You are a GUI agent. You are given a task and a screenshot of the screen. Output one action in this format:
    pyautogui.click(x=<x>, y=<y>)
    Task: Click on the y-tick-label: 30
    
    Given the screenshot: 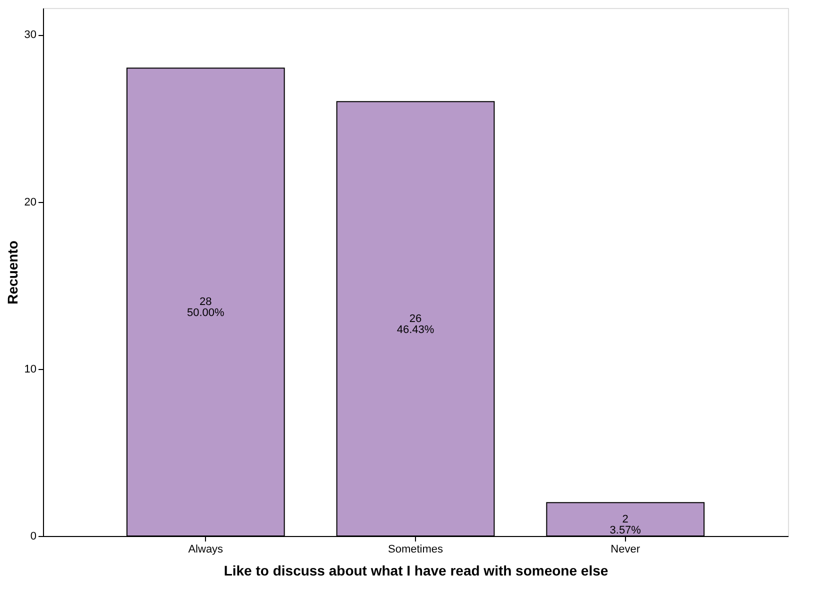 What is the action you would take?
    pyautogui.click(x=30, y=35)
    